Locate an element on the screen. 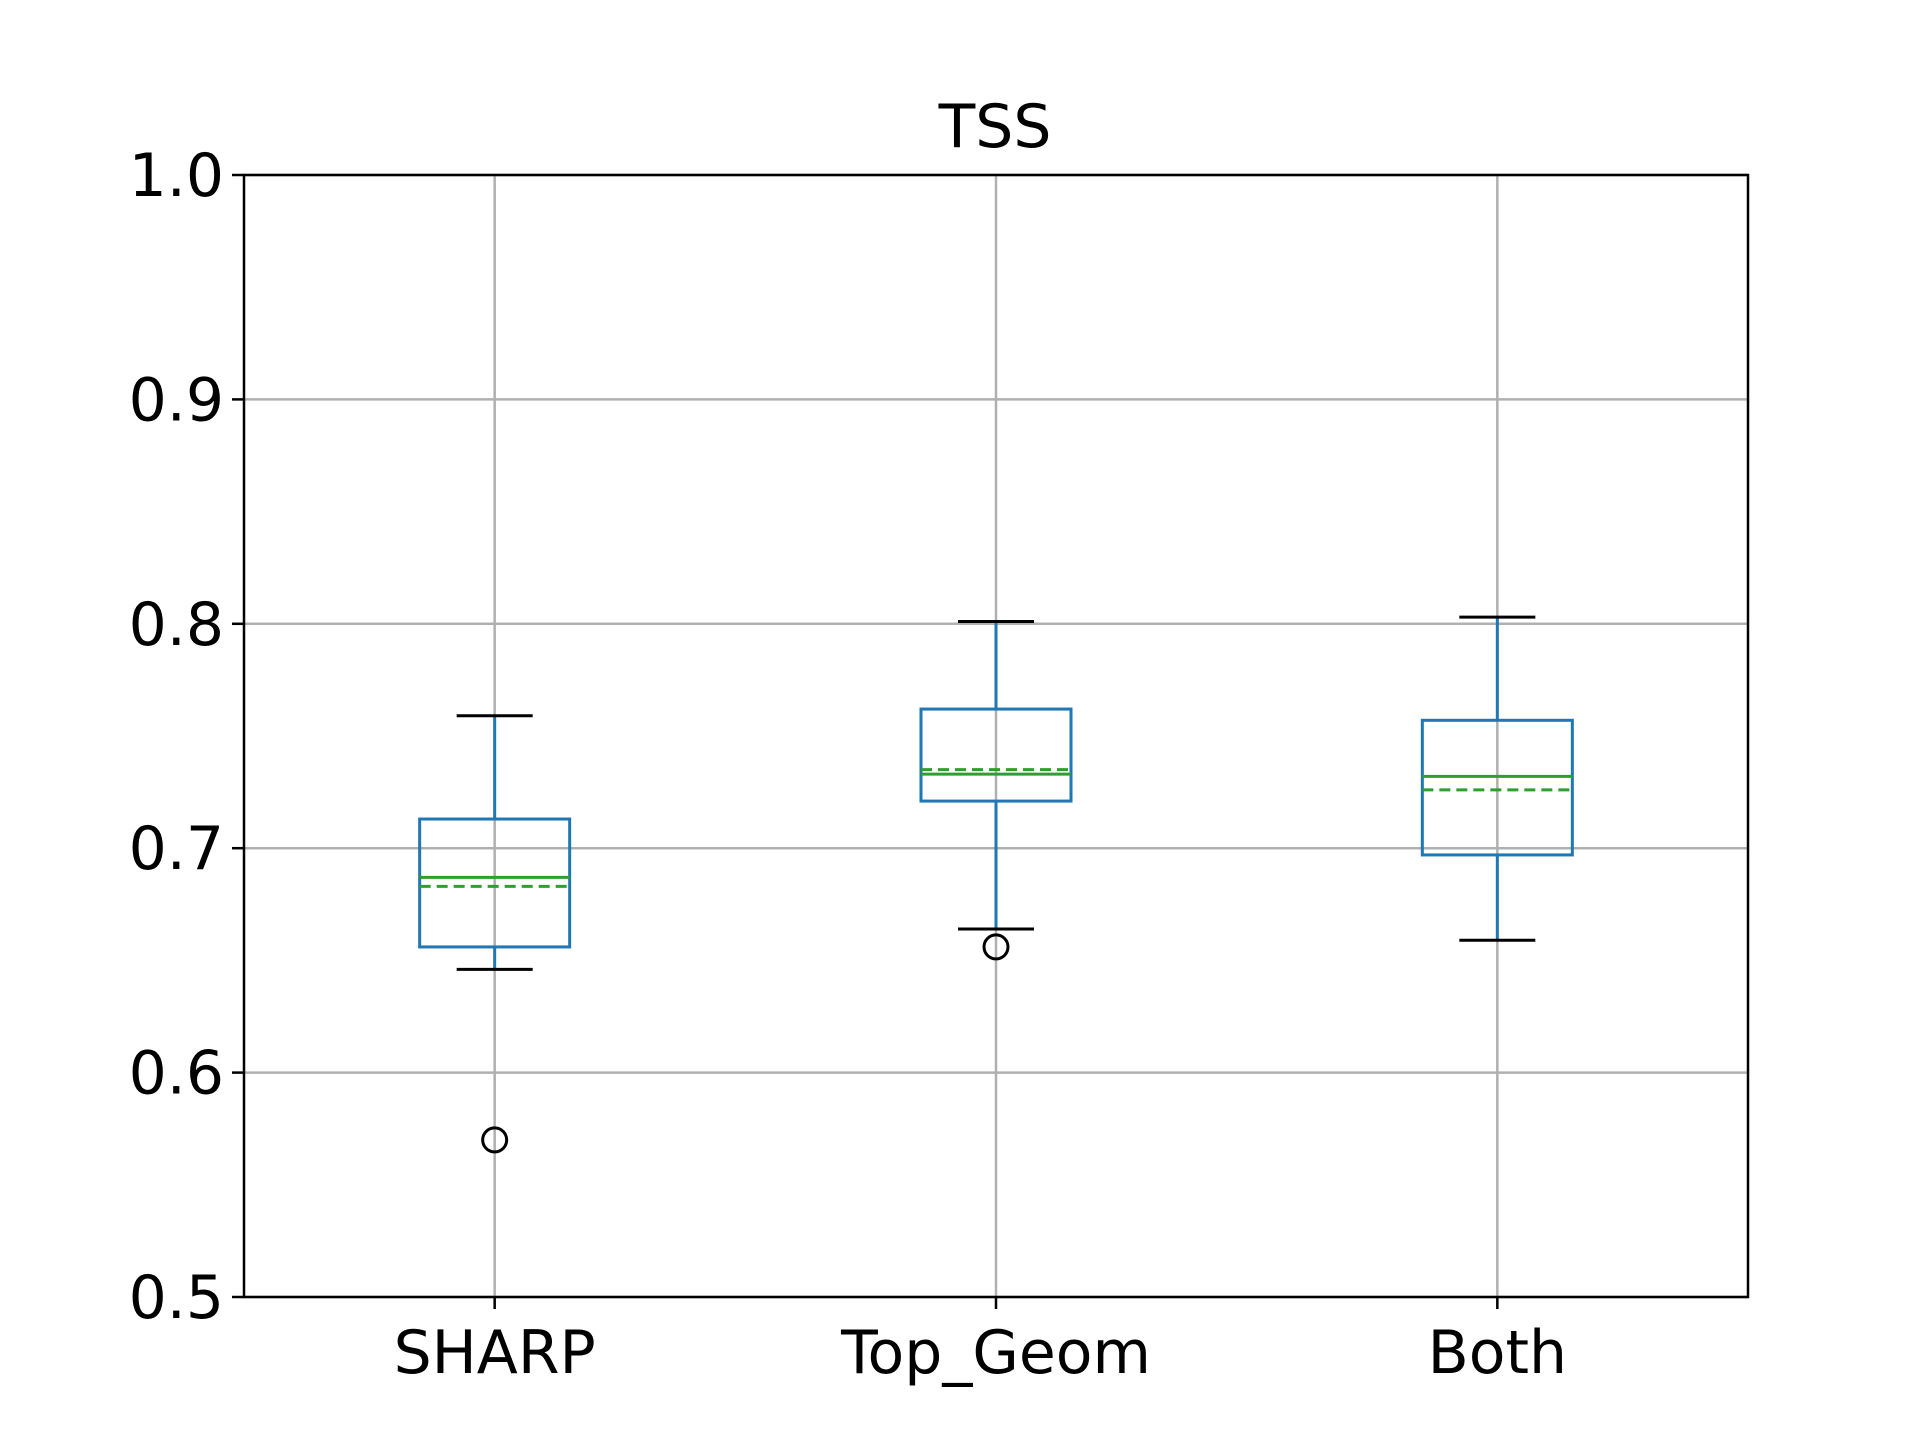 The image size is (1920, 1440). box-group-sharp is located at coordinates (495, 934).